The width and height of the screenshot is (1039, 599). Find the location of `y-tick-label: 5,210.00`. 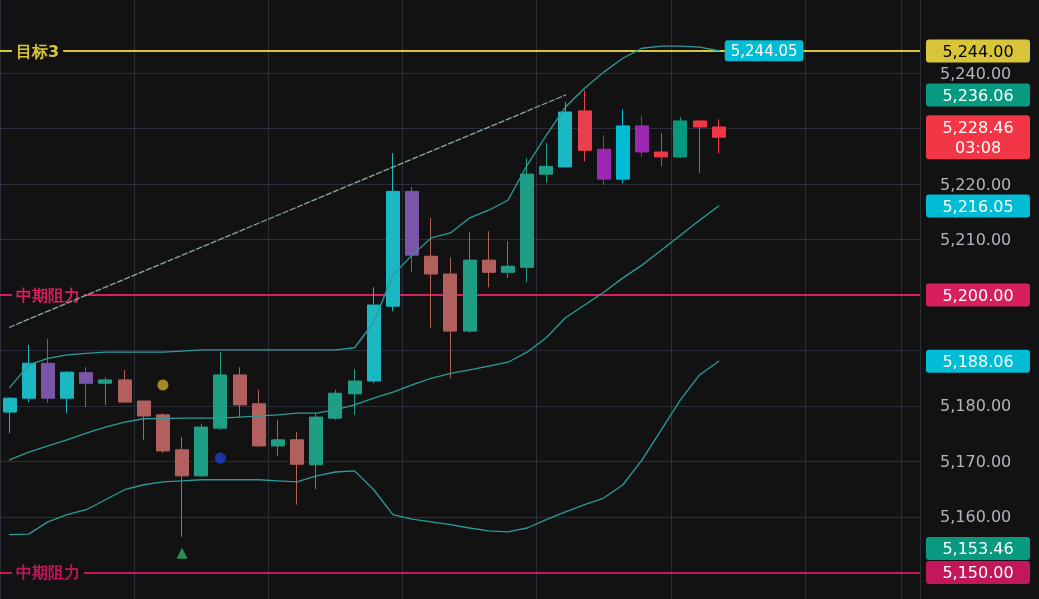

y-tick-label: 5,210.00 is located at coordinates (976, 240).